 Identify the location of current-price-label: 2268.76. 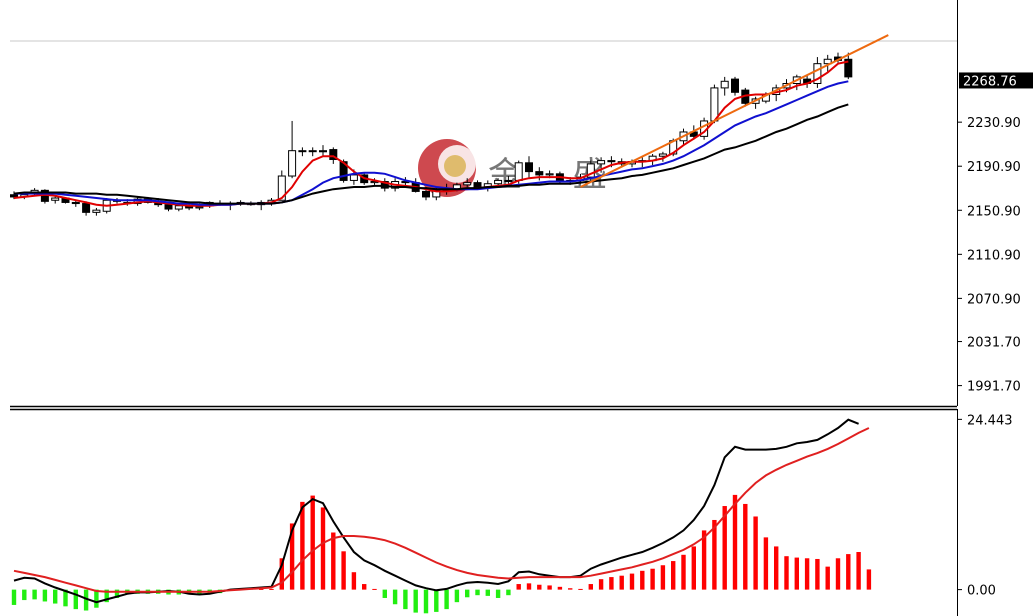
(990, 81).